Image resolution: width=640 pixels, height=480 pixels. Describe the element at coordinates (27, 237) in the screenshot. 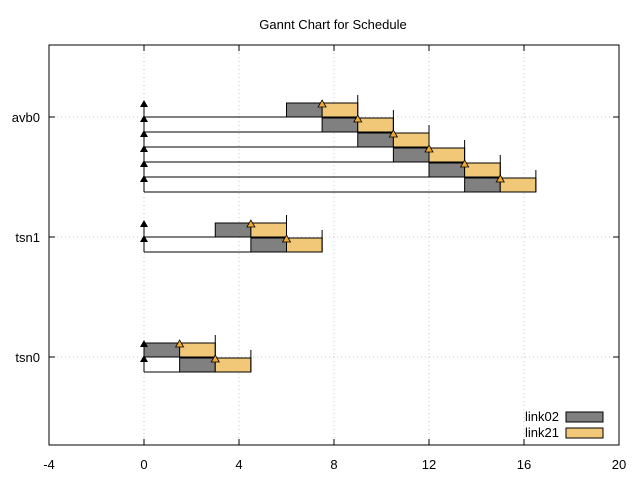

I see `y-tick-label: tsn1` at that location.